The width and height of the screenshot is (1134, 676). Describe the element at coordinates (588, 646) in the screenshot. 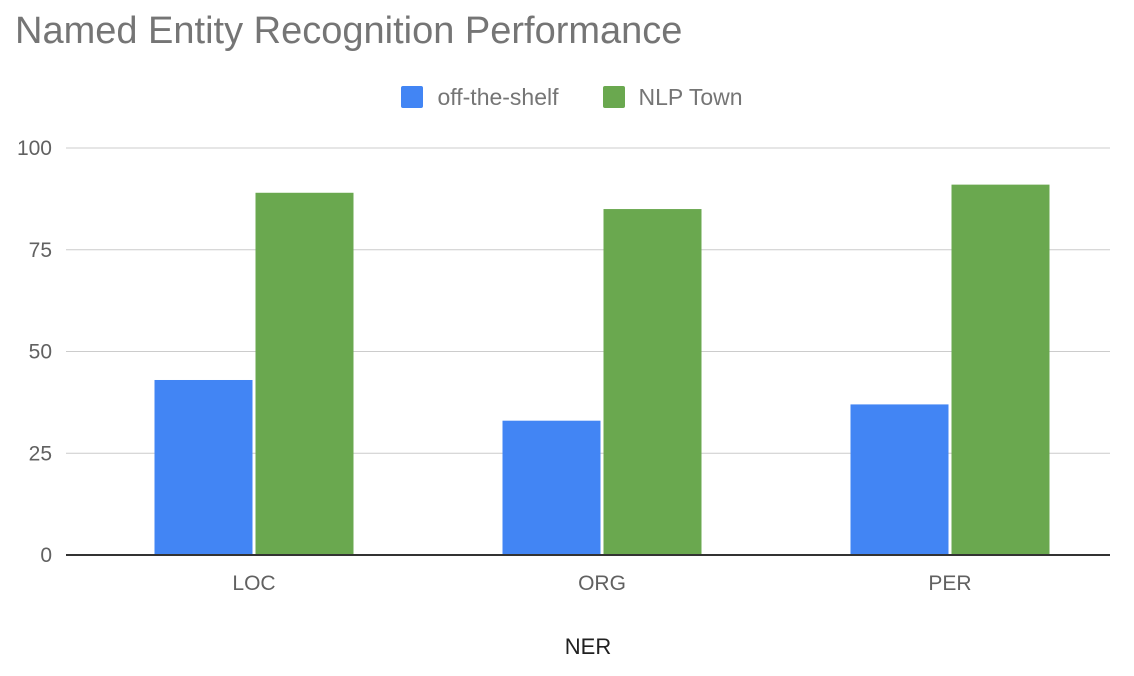

I see `x-axis-title: NER` at that location.